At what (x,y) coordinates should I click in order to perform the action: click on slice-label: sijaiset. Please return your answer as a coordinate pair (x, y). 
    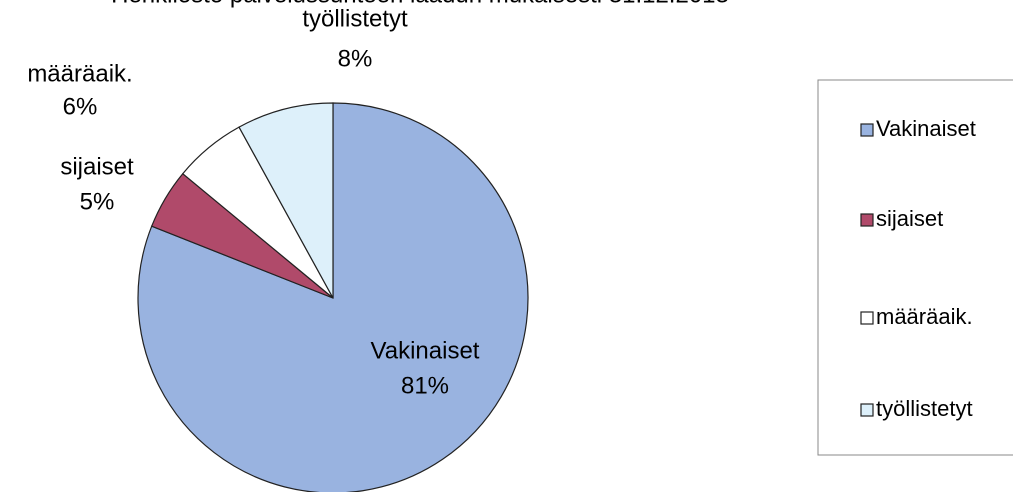
    Looking at the image, I should click on (97, 166).